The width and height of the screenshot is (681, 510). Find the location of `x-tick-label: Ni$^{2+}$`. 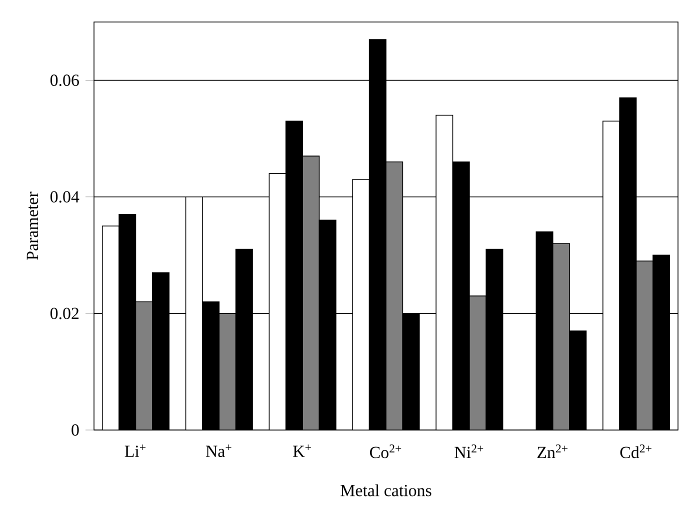

x-tick-label: Ni$^{2+}$ is located at coordinates (469, 451).